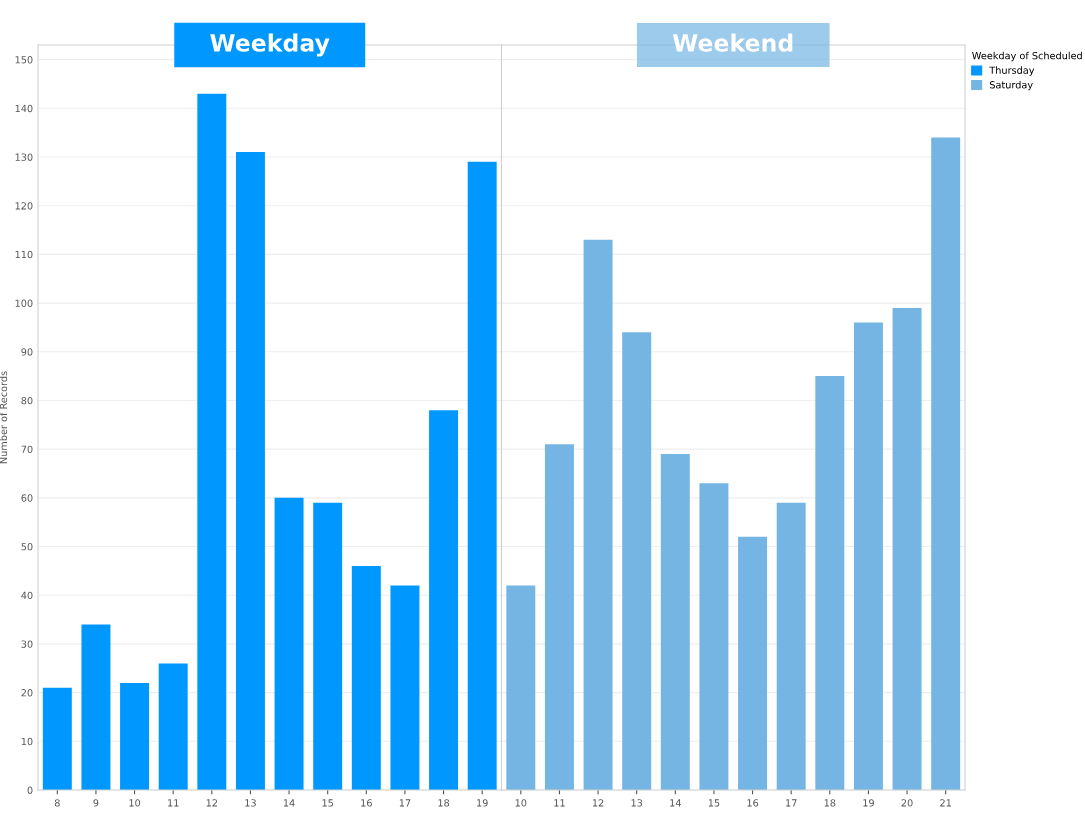  What do you see at coordinates (24, 157) in the screenshot?
I see `y-tick-label: 130` at bounding box center [24, 157].